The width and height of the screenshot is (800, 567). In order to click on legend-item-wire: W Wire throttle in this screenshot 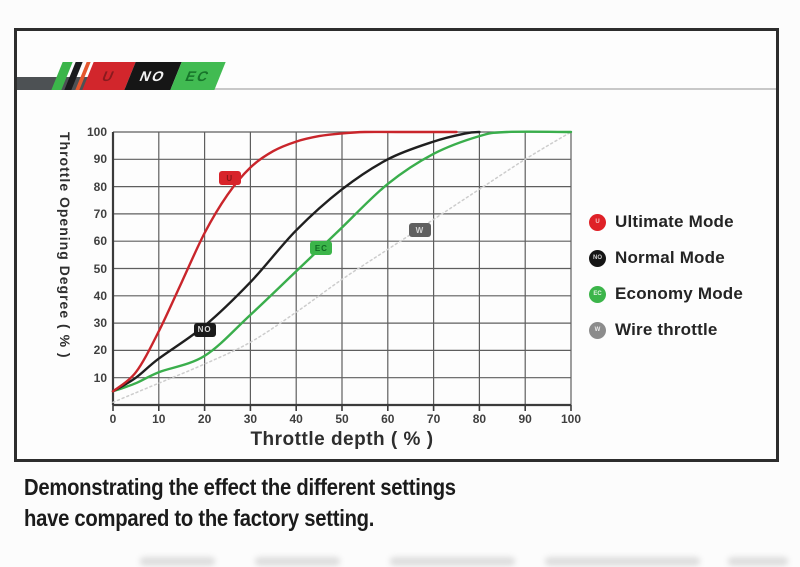, I will do `click(666, 330)`.